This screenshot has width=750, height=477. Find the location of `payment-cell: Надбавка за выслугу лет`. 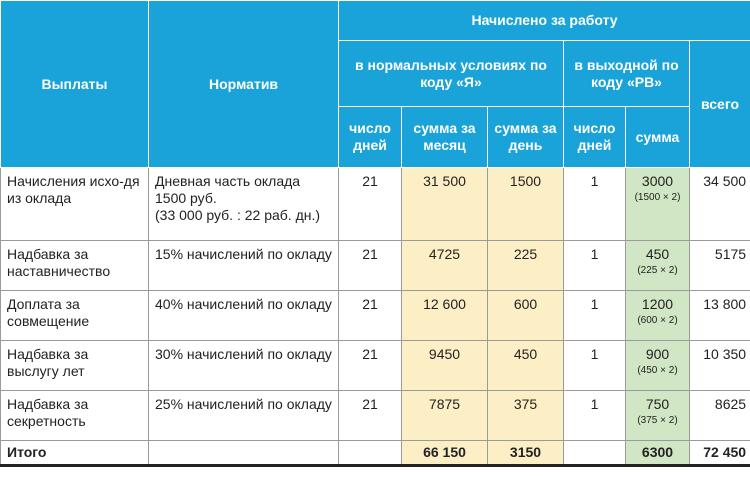

payment-cell: Надбавка за выслугу лет is located at coordinates (74, 365).